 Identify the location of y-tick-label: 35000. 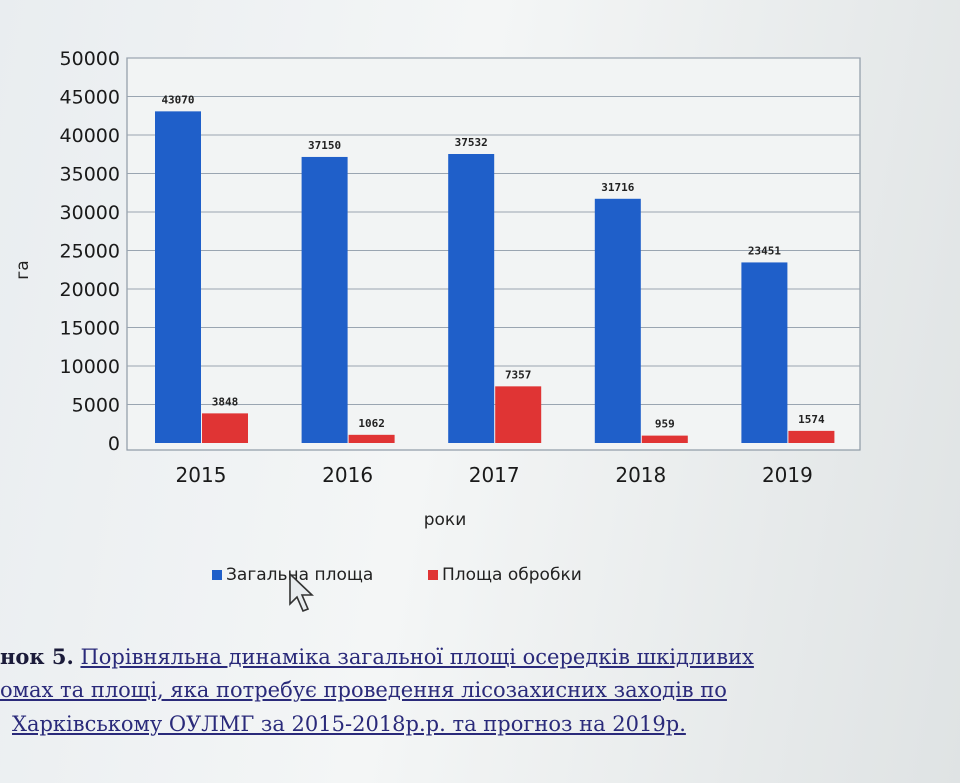
(90, 175).